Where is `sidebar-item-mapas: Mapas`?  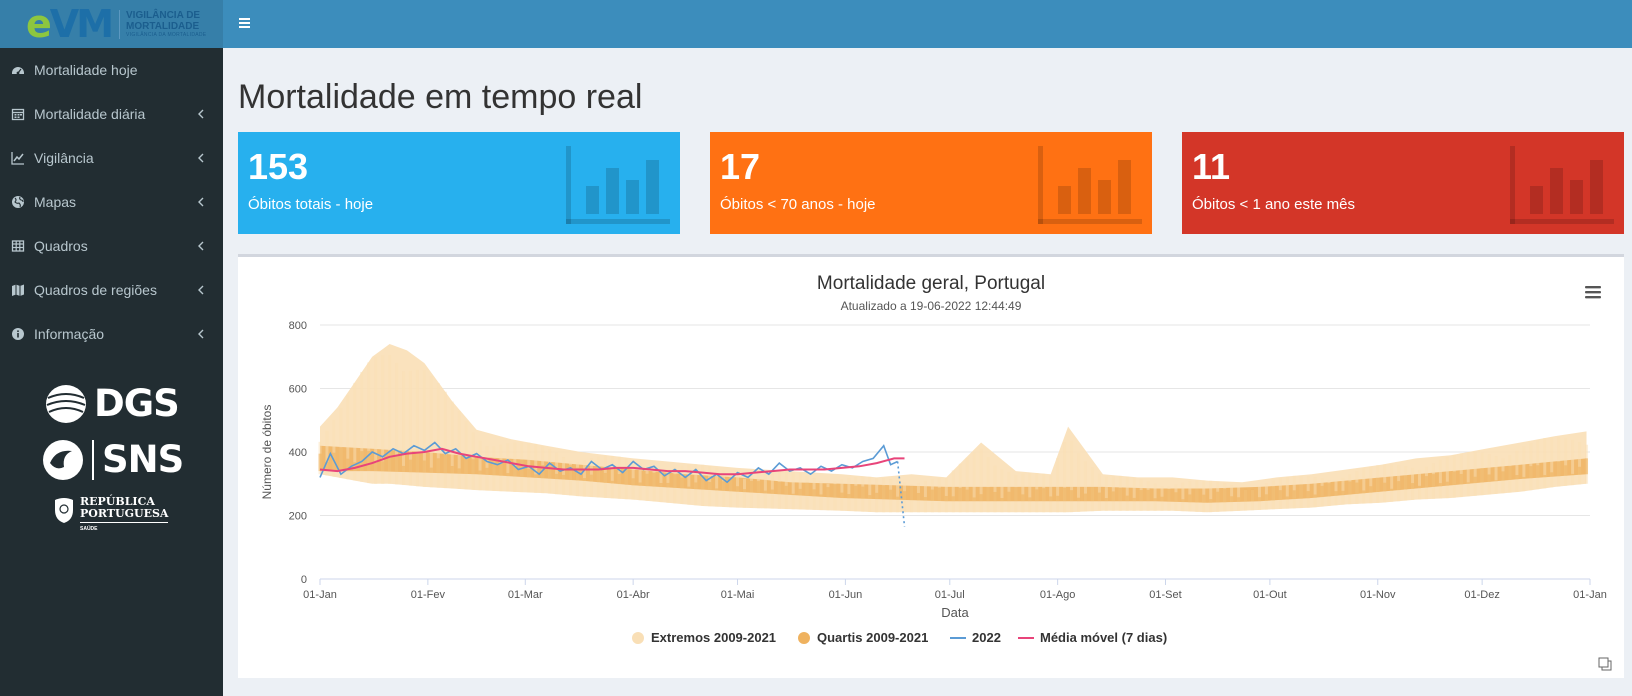
sidebar-item-mapas: Mapas is located at coordinates (111, 202).